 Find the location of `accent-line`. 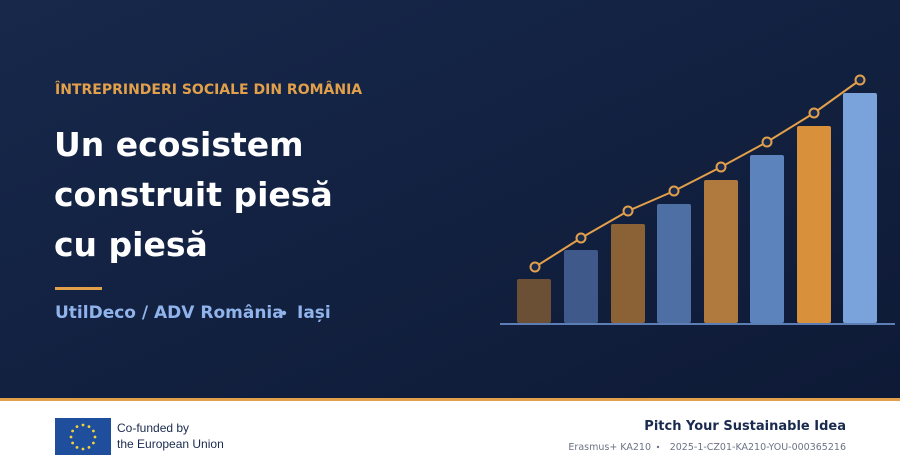

accent-line is located at coordinates (78, 288).